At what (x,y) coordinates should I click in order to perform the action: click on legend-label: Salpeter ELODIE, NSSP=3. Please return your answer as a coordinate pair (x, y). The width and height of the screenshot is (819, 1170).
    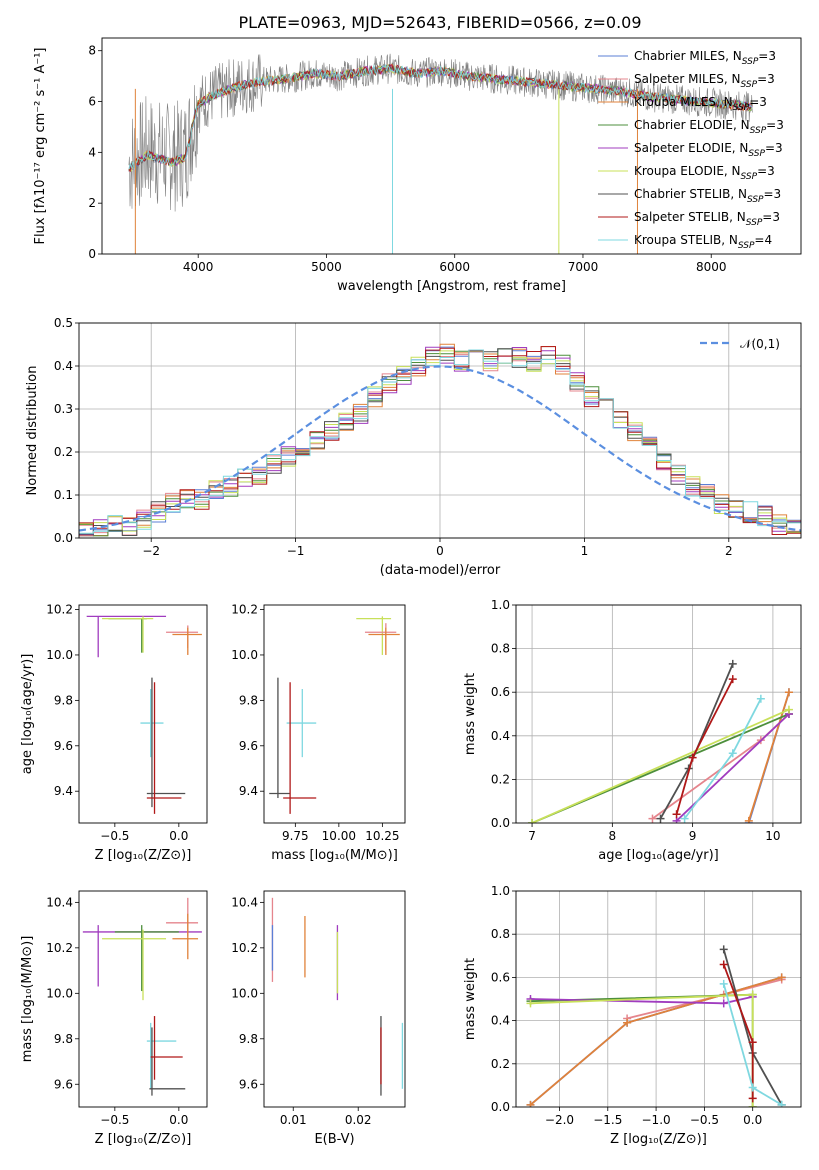
    Looking at the image, I should click on (708, 150).